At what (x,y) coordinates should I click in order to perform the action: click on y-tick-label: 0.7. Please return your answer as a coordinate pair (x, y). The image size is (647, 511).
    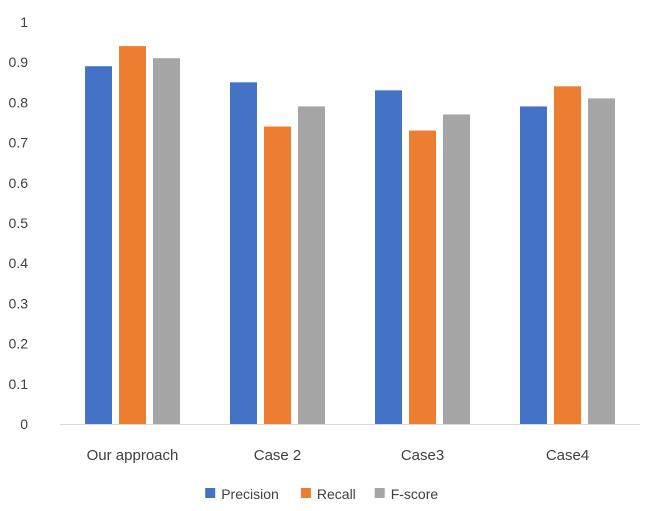
    Looking at the image, I should click on (19, 143).